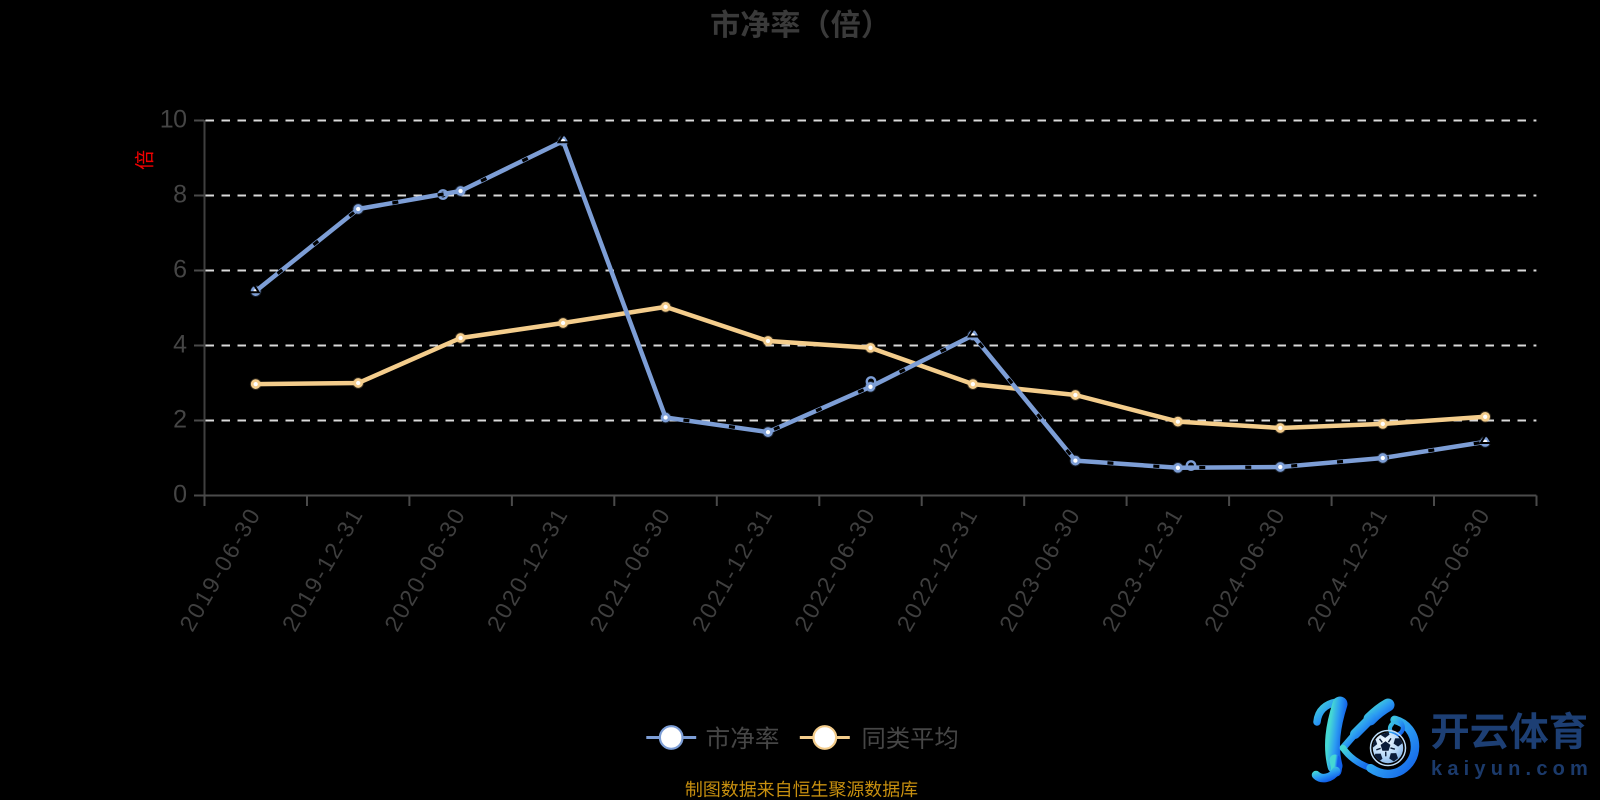 Image resolution: width=1600 pixels, height=800 pixels. Describe the element at coordinates (180, 345) in the screenshot. I see `svg-text: 4` at that location.